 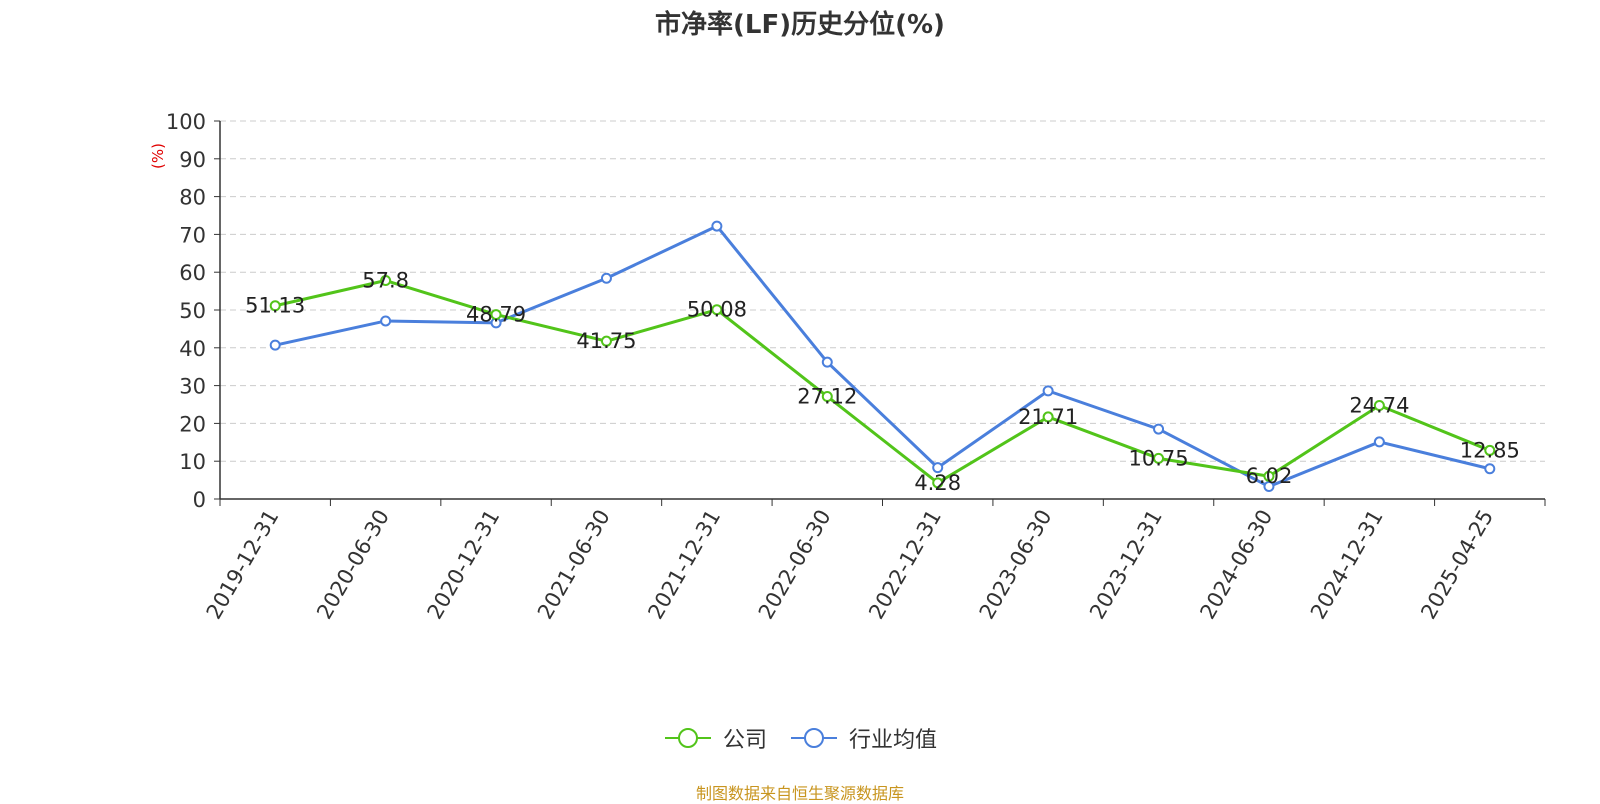 What do you see at coordinates (574, 565) in the screenshot?
I see `x-tick-label: 2021-06-30` at bounding box center [574, 565].